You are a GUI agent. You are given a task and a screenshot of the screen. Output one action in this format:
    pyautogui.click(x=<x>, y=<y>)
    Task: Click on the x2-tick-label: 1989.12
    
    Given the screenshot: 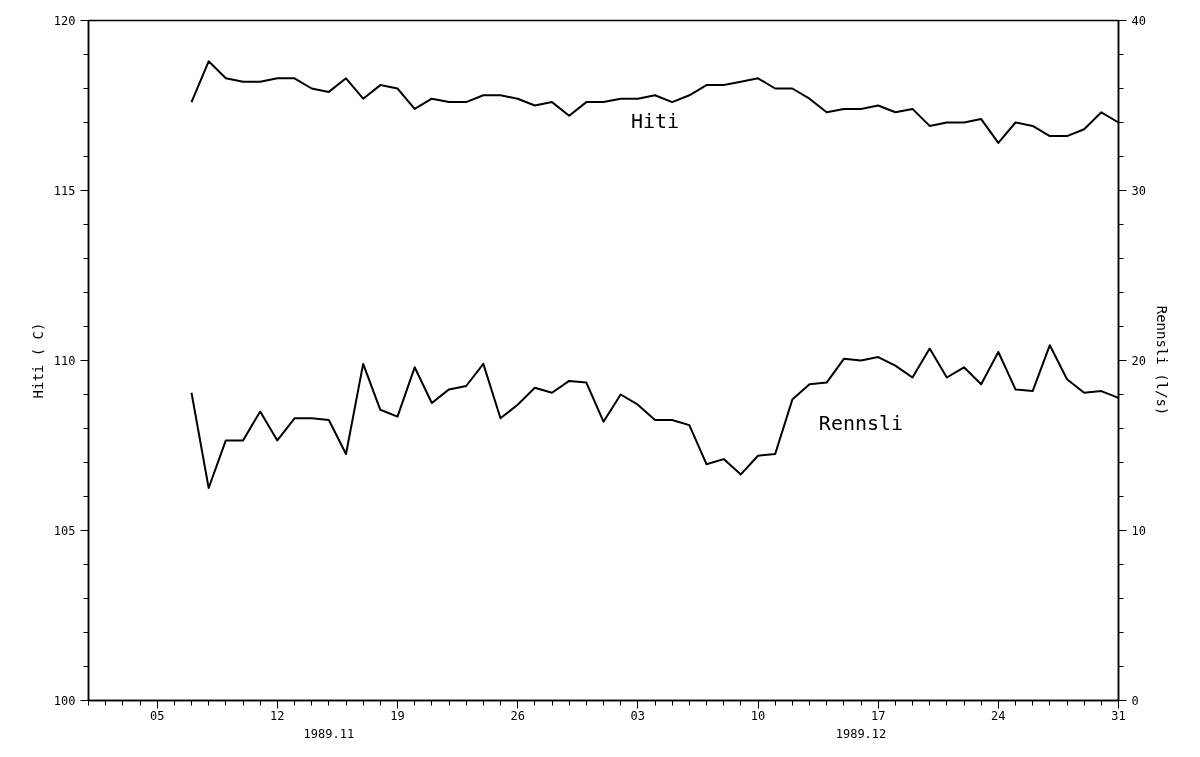 What is the action you would take?
    pyautogui.click(x=861, y=733)
    